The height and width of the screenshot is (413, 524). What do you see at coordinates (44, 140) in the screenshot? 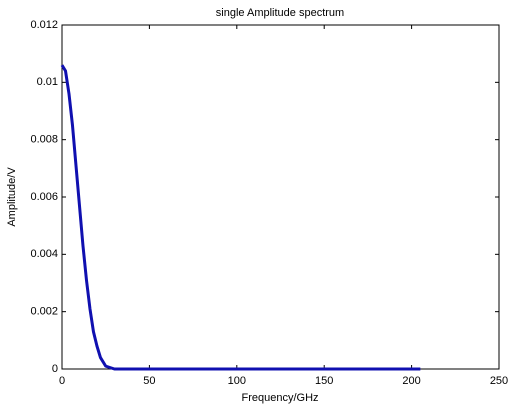
I see `y-tick-label: 0.008` at bounding box center [44, 140].